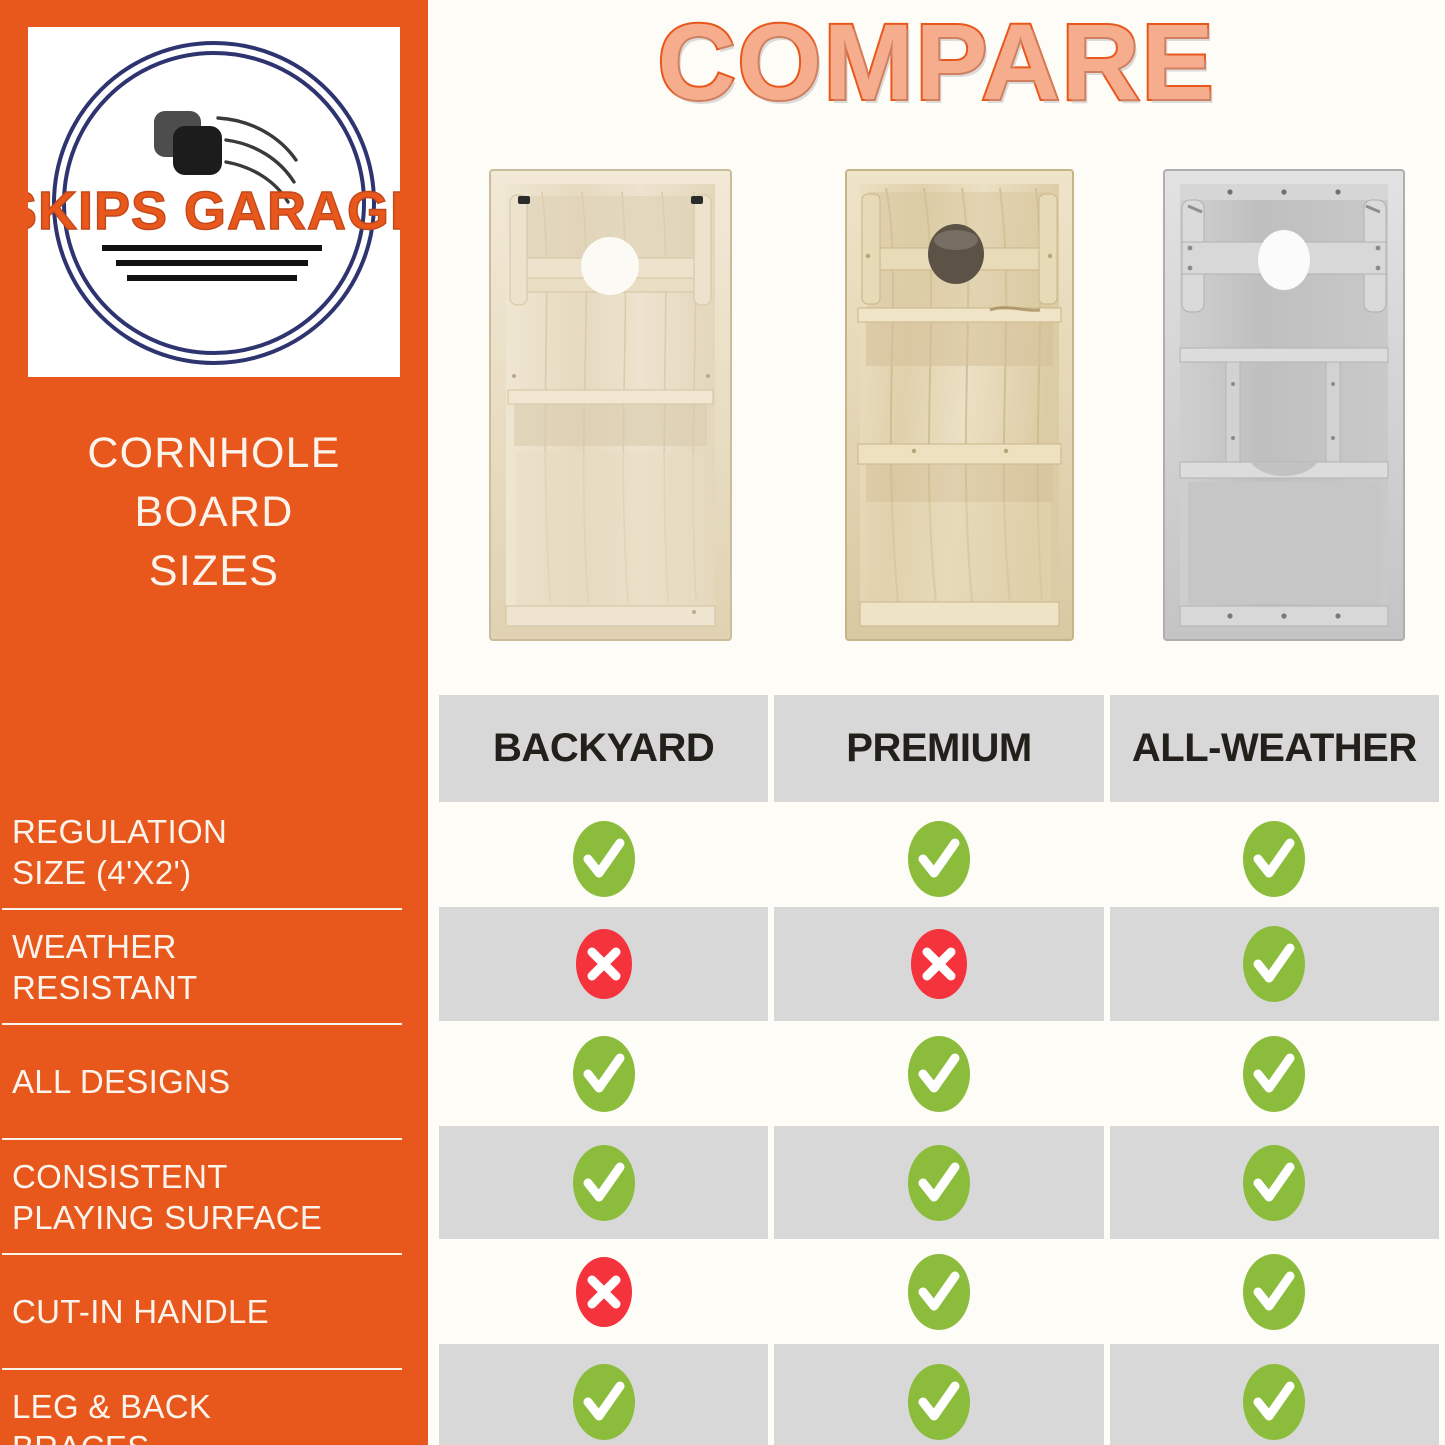  I want to click on cell-cut-in-handle-all-weather, so click(1274, 1291).